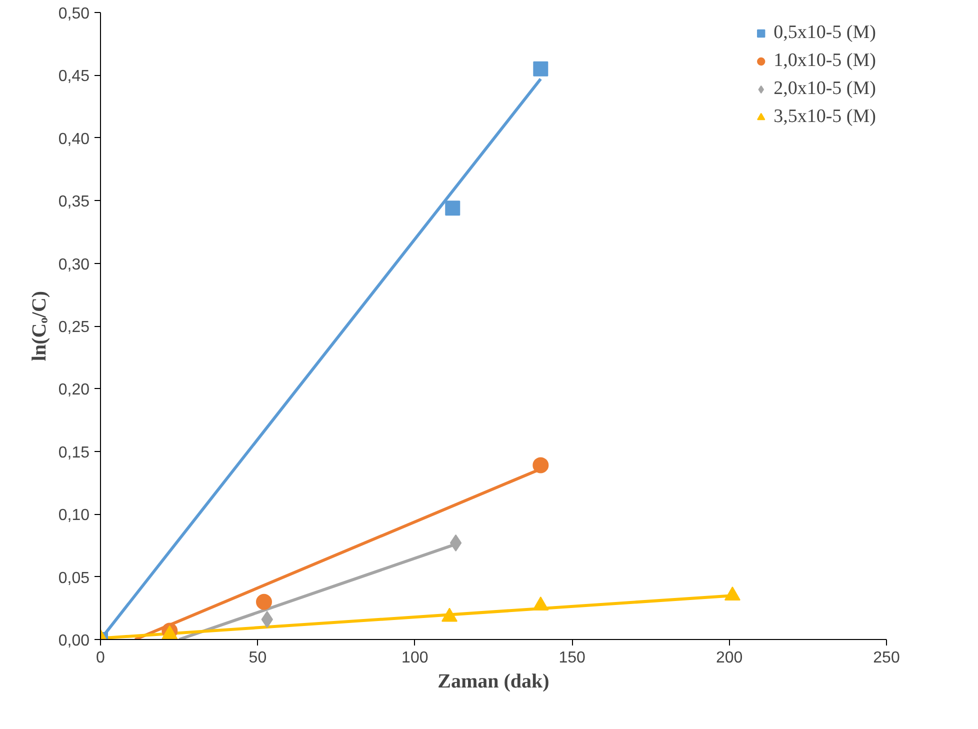  What do you see at coordinates (74, 390) in the screenshot?
I see `y-tick-label: 0,20` at bounding box center [74, 390].